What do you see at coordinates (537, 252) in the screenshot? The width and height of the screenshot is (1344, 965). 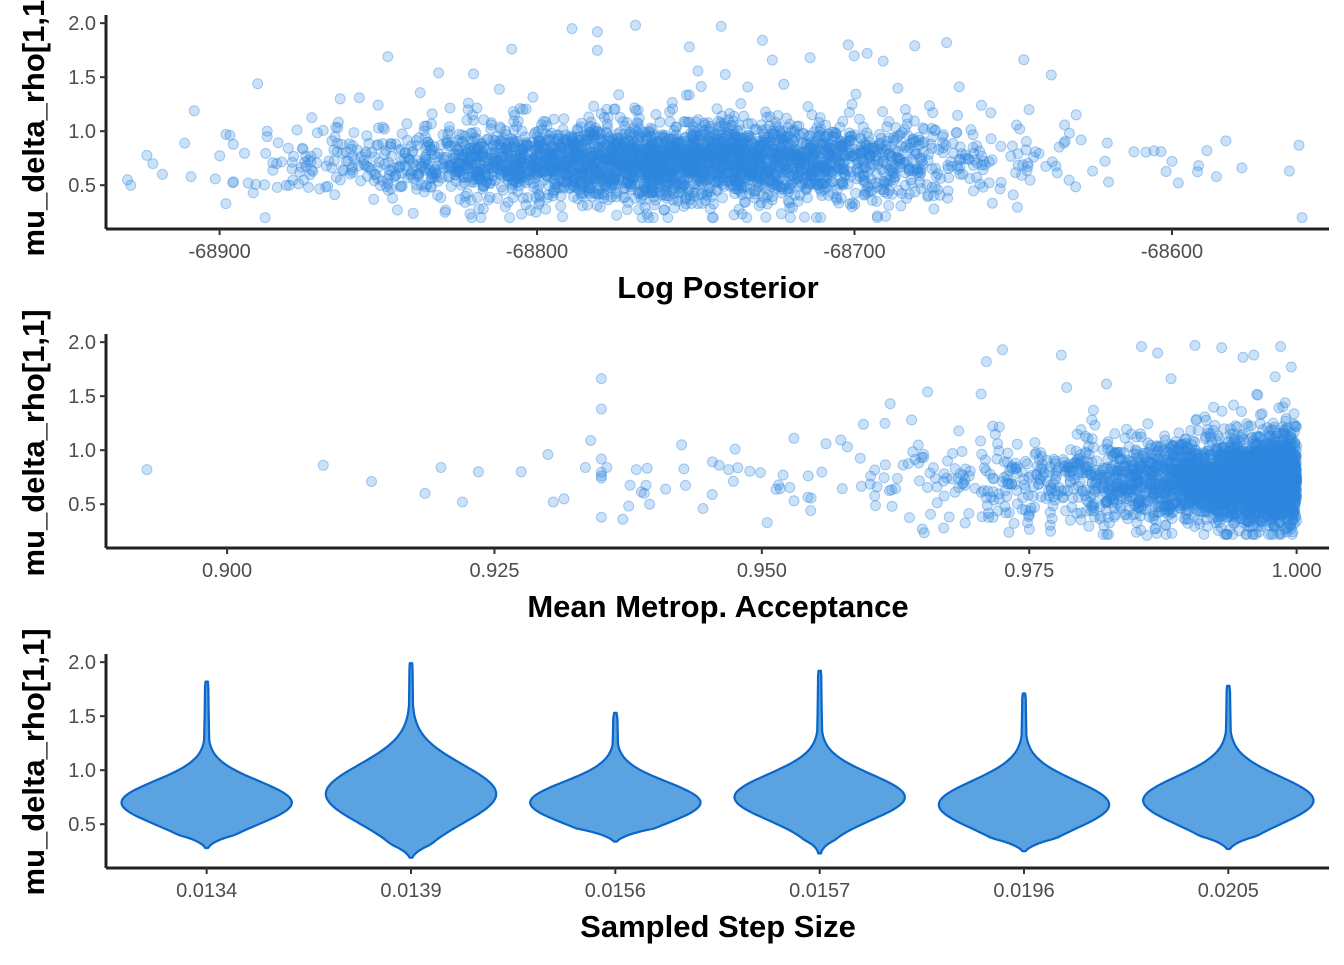 I see `x-tick-label: -68800` at bounding box center [537, 252].